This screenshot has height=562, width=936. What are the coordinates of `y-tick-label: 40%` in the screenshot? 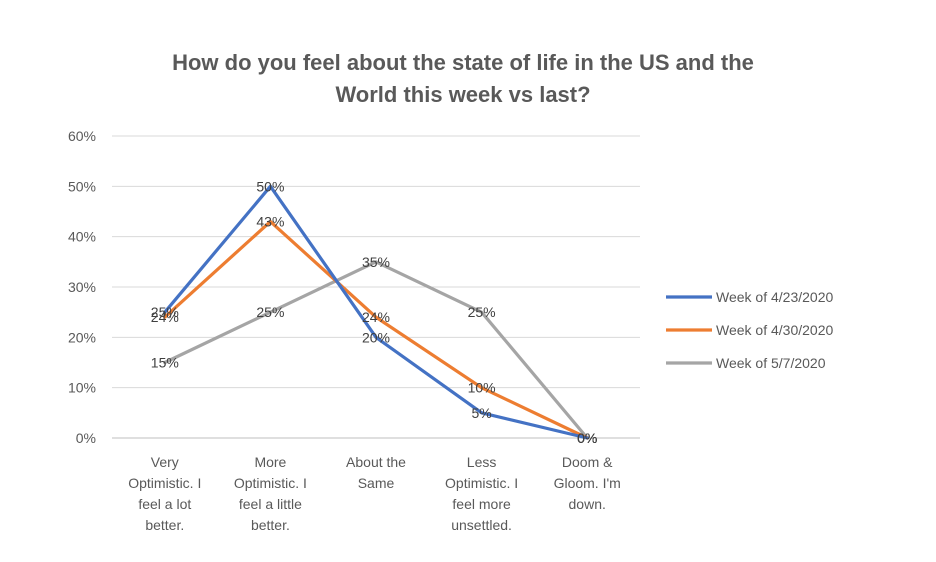 It's located at (82, 237).